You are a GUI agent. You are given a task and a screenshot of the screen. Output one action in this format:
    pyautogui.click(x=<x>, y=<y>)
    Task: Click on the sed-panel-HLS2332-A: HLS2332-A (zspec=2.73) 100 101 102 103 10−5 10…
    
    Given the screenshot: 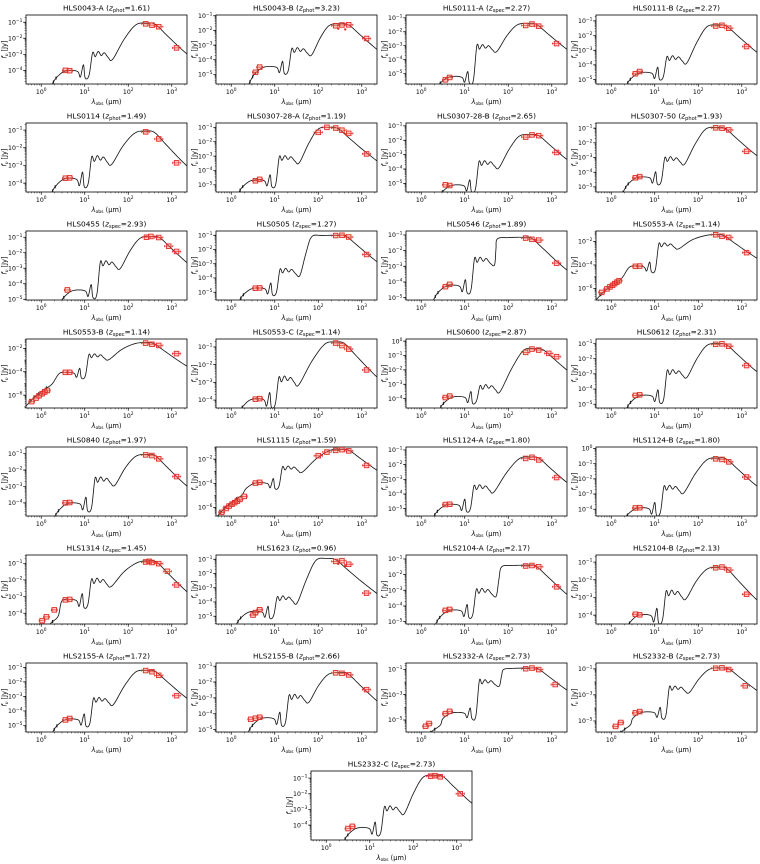 What is the action you would take?
    pyautogui.click(x=474, y=703)
    